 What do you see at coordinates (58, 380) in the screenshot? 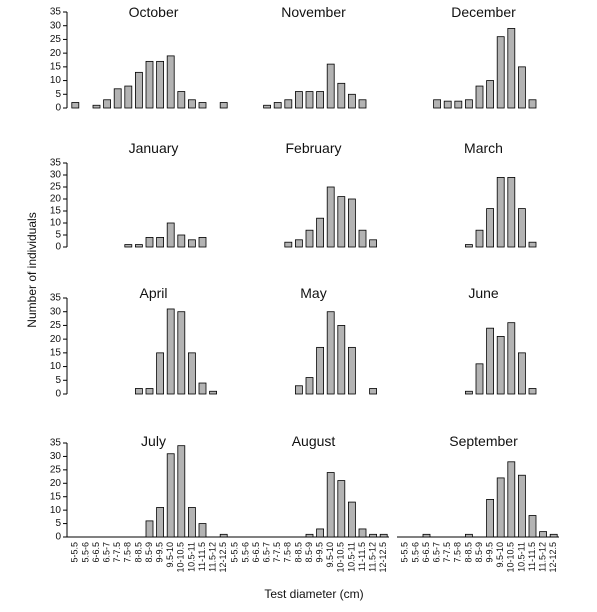
I see `y-tick-label: 5` at bounding box center [58, 380].